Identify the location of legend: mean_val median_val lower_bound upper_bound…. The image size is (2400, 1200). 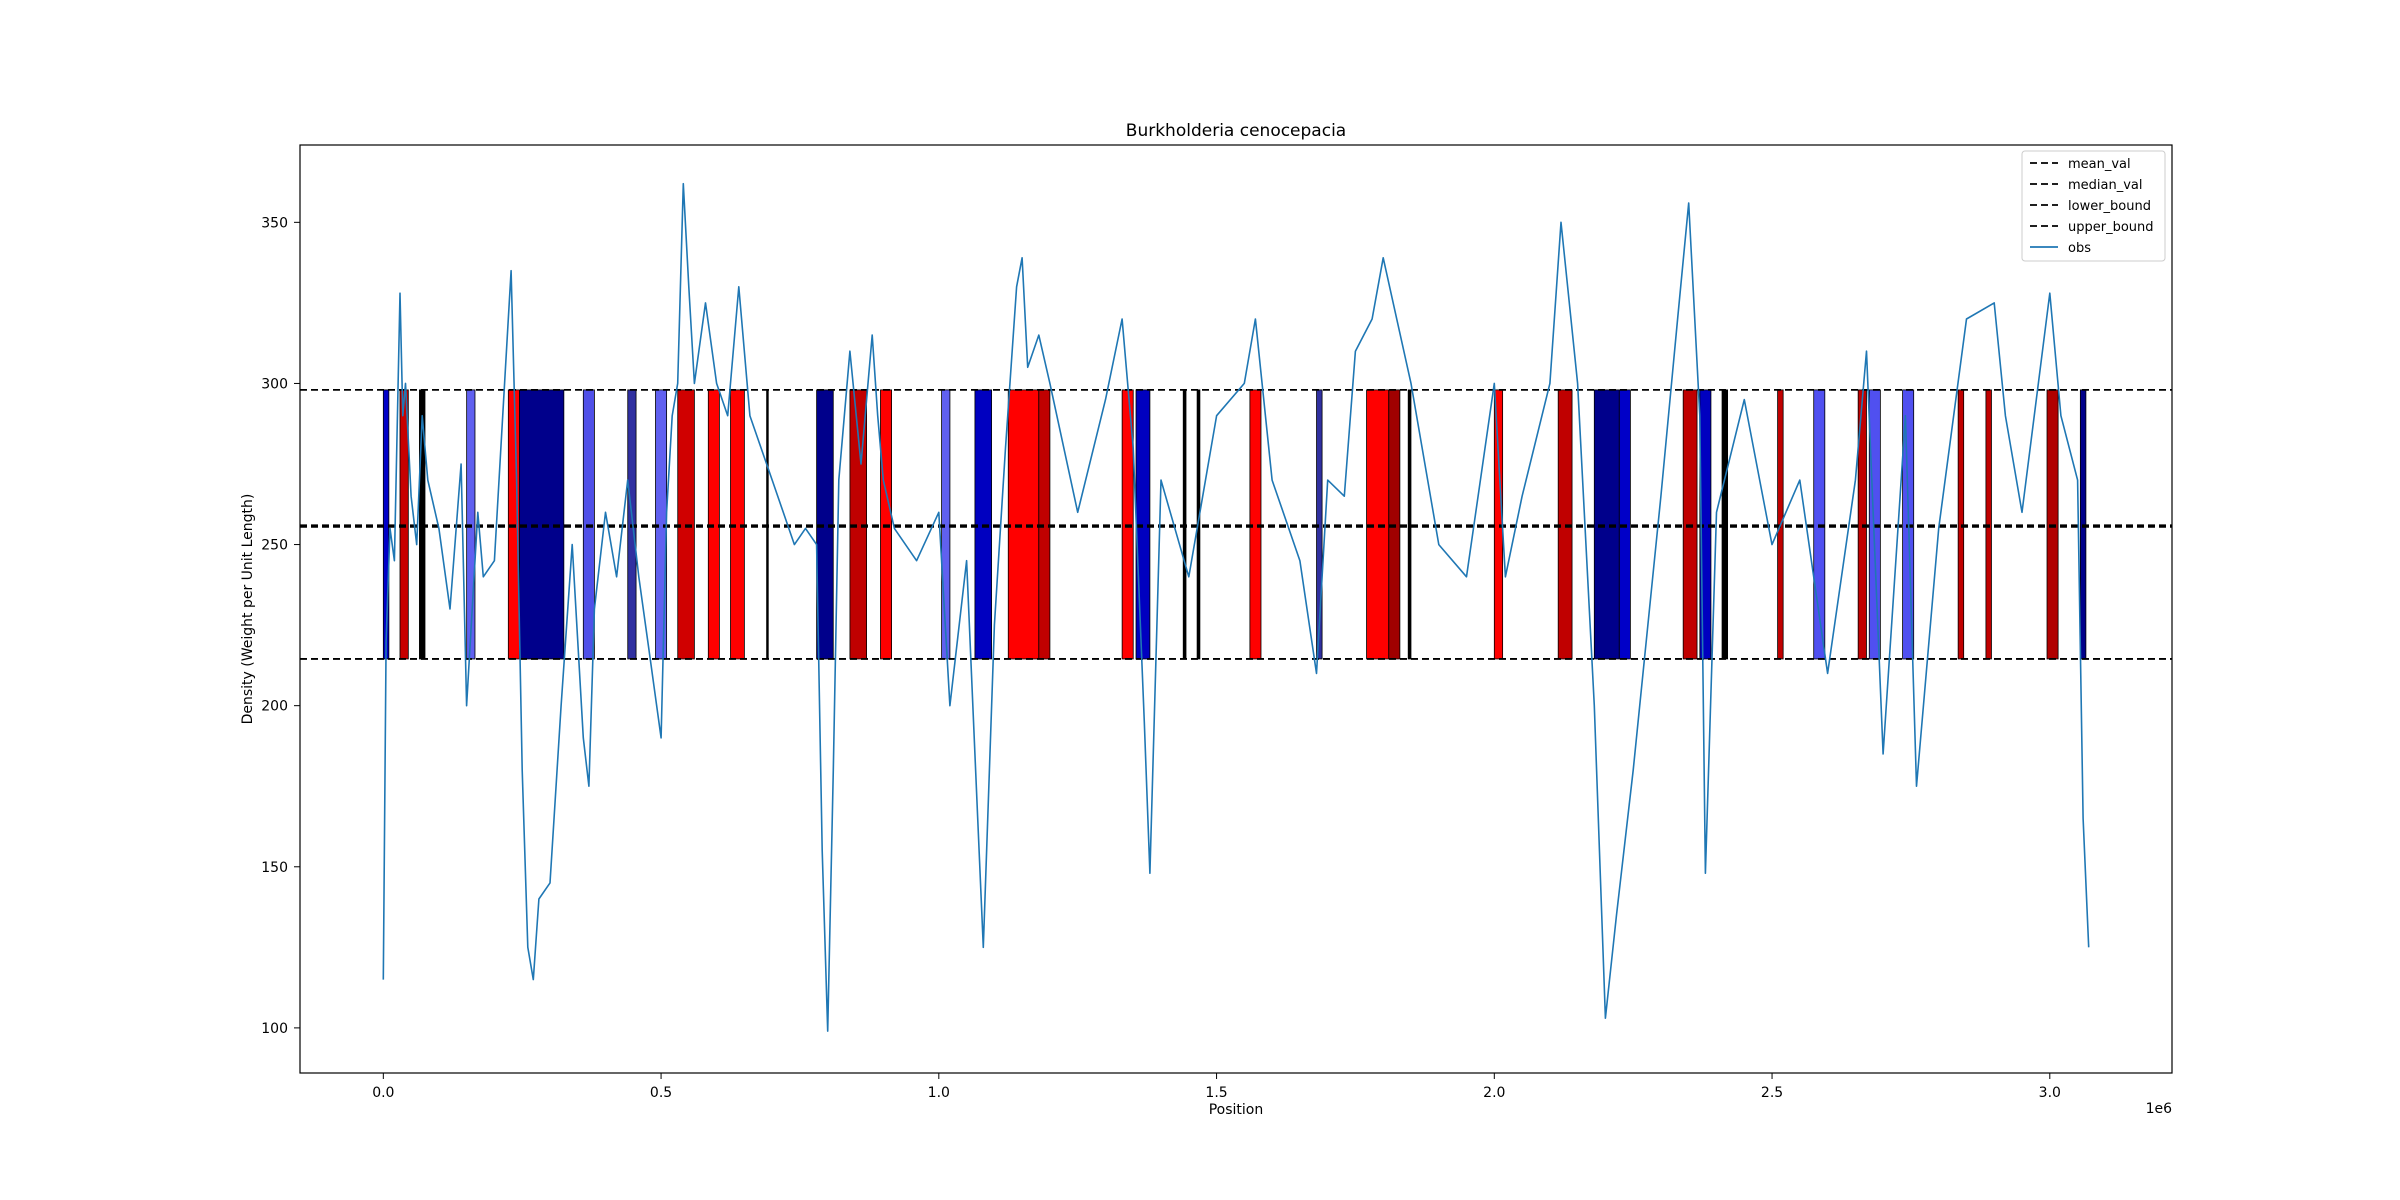
(2093, 206).